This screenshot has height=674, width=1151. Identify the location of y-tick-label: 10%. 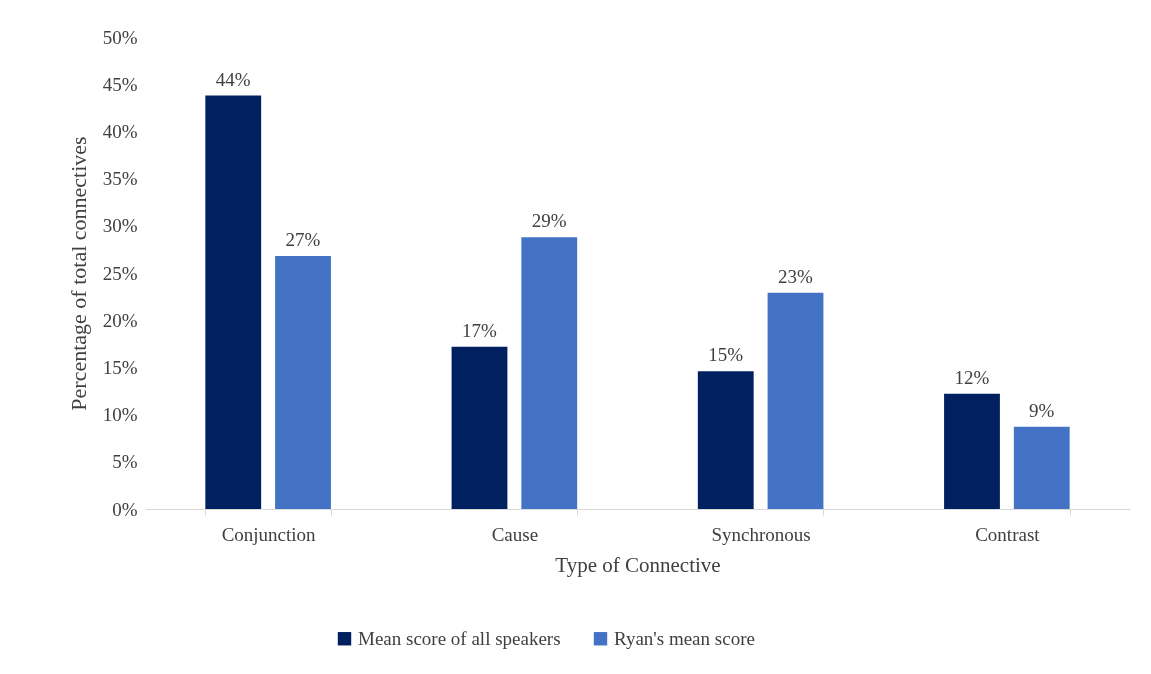
(120, 415).